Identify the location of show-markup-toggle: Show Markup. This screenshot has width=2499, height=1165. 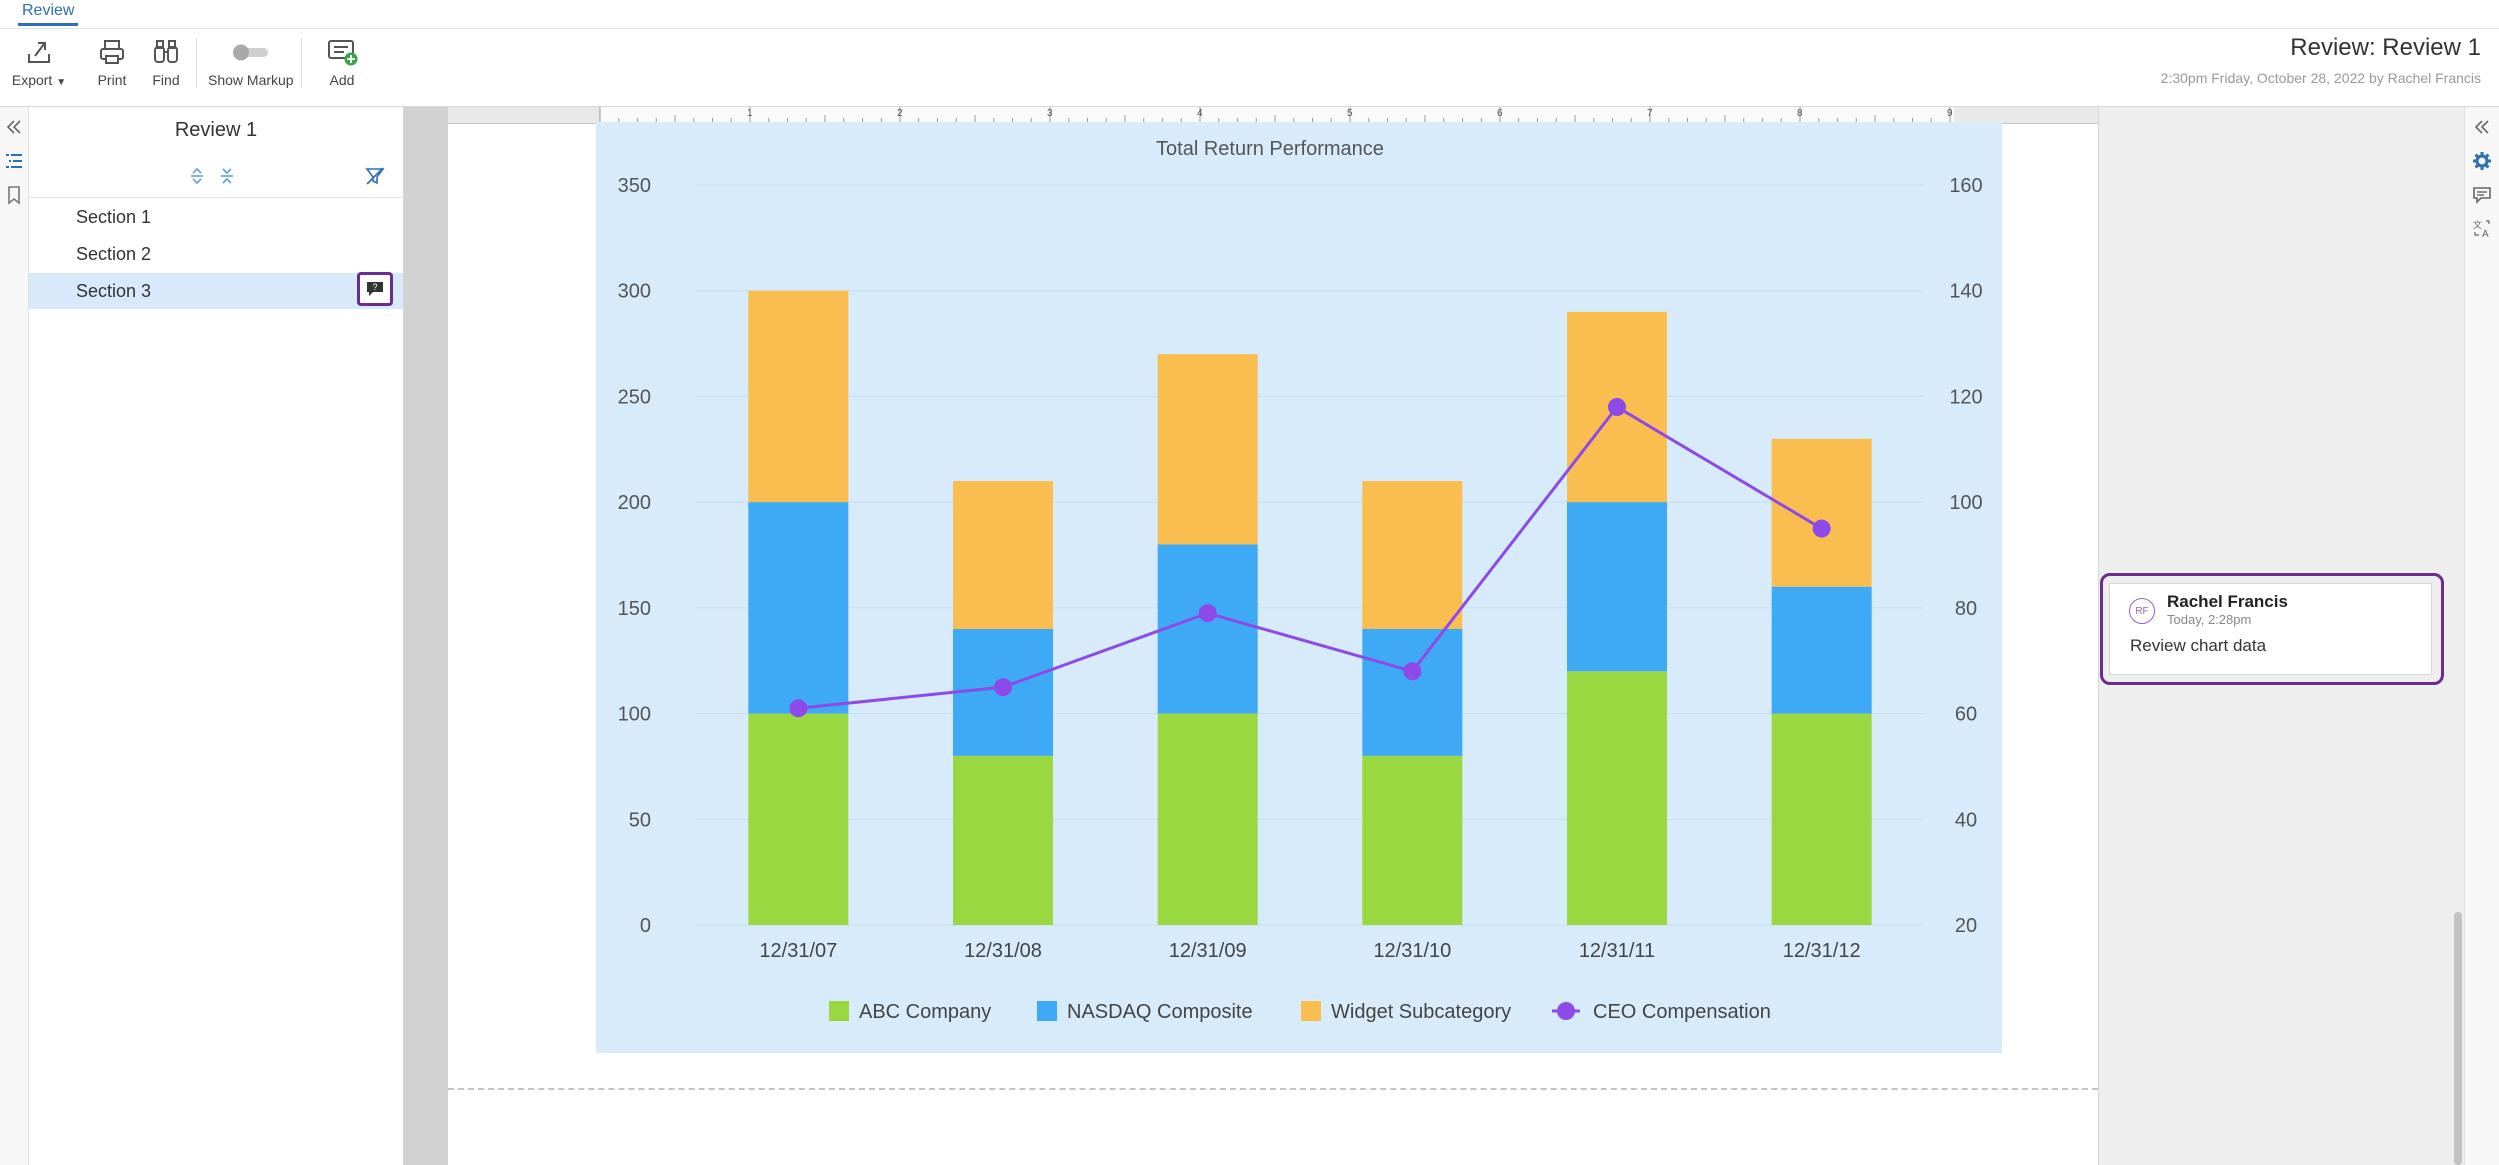
(251, 63).